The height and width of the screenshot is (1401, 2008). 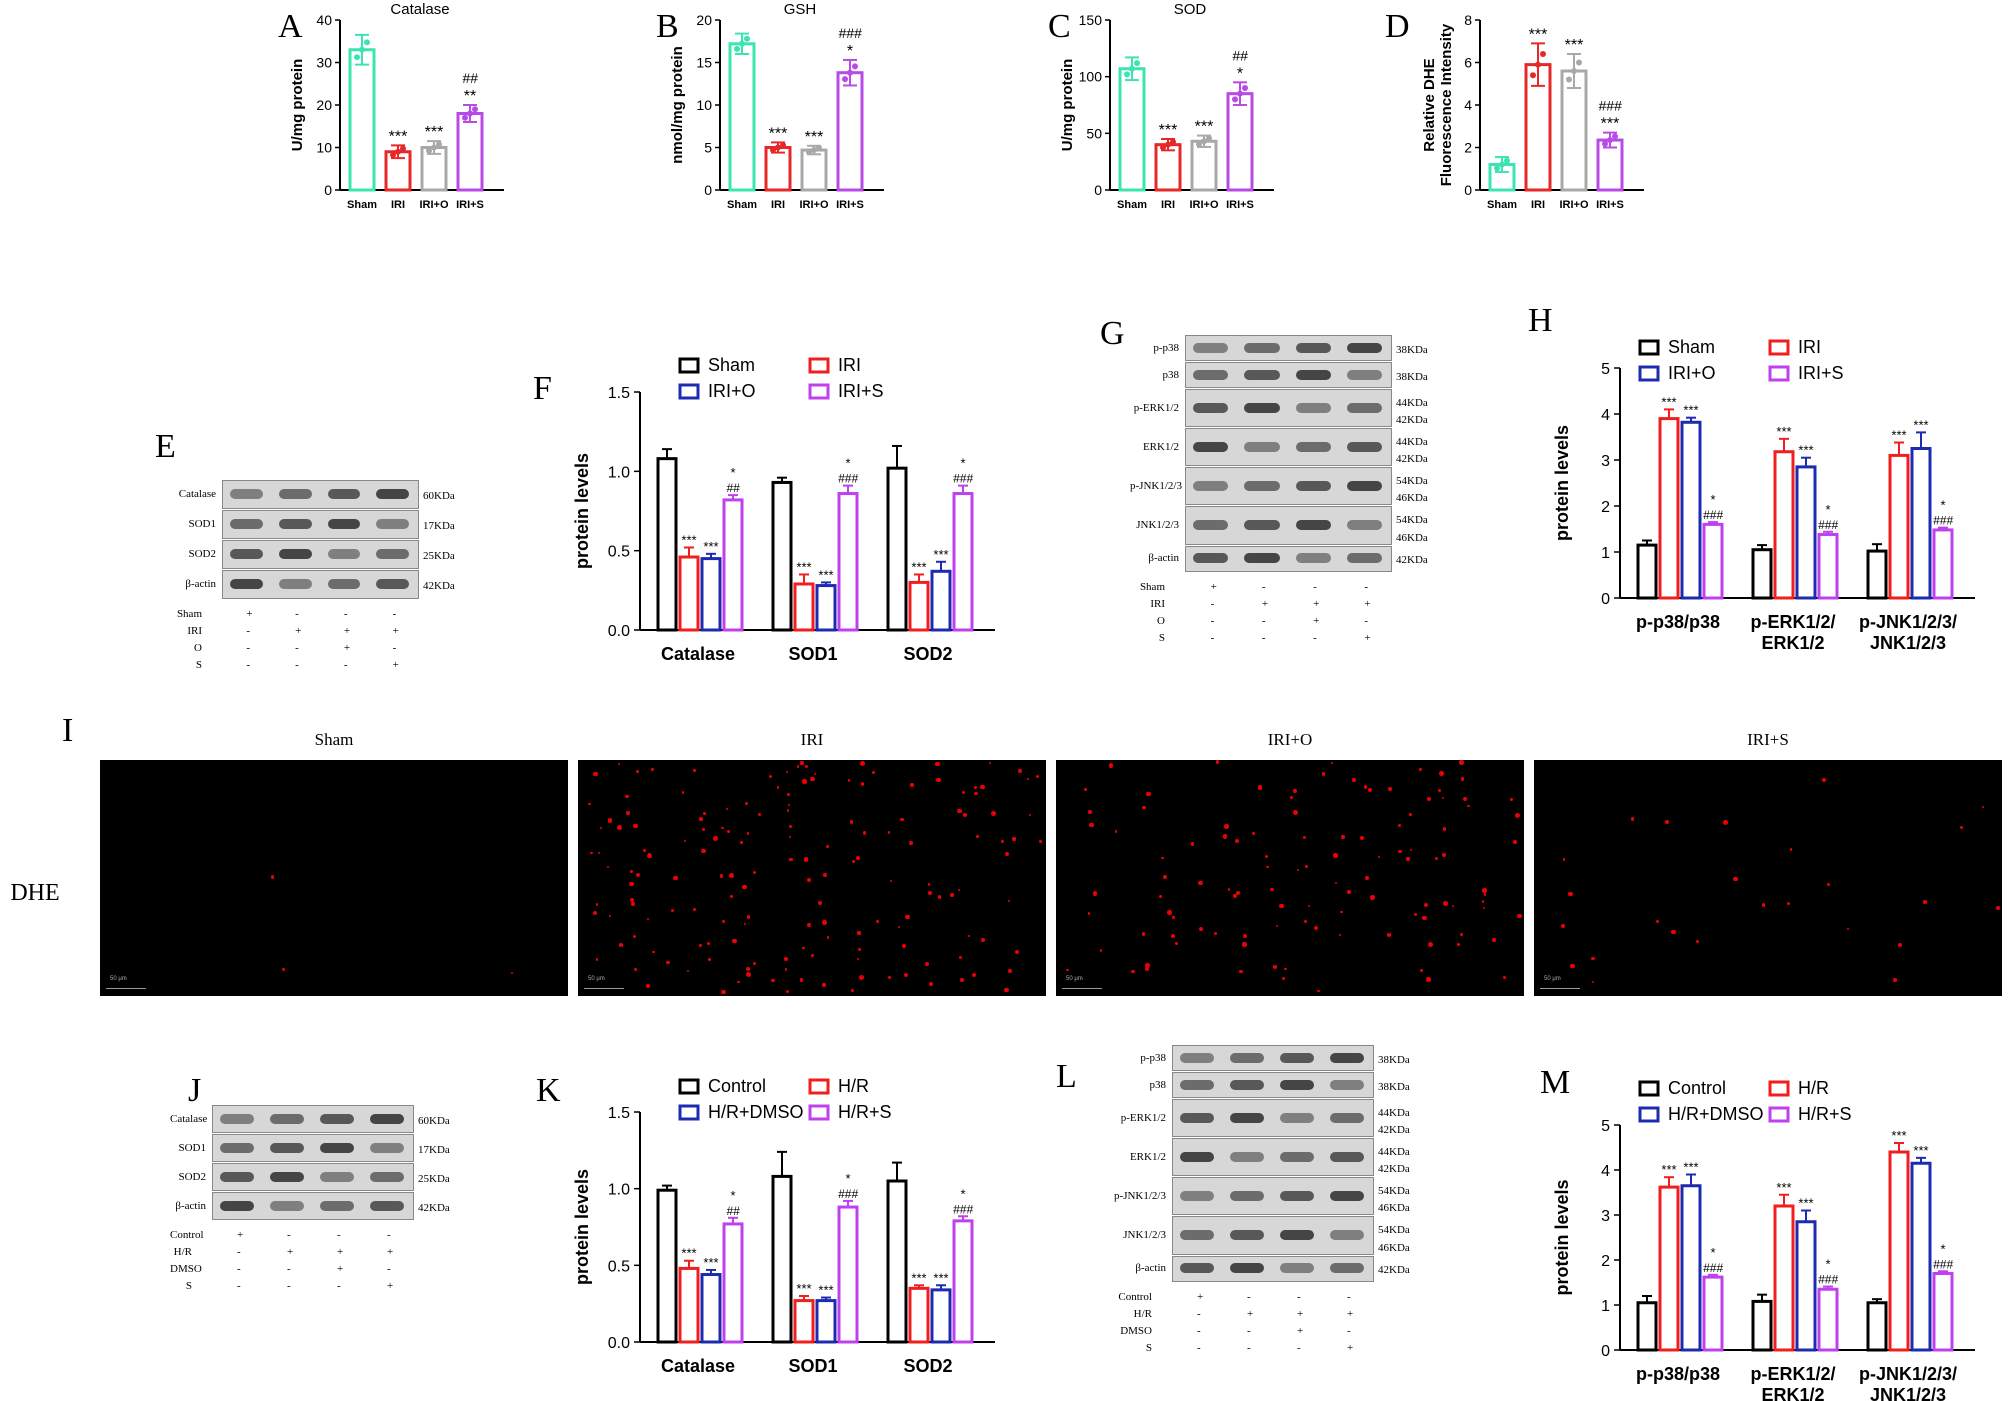 I want to click on x-tick-label: IRI+O, so click(x=1573, y=205).